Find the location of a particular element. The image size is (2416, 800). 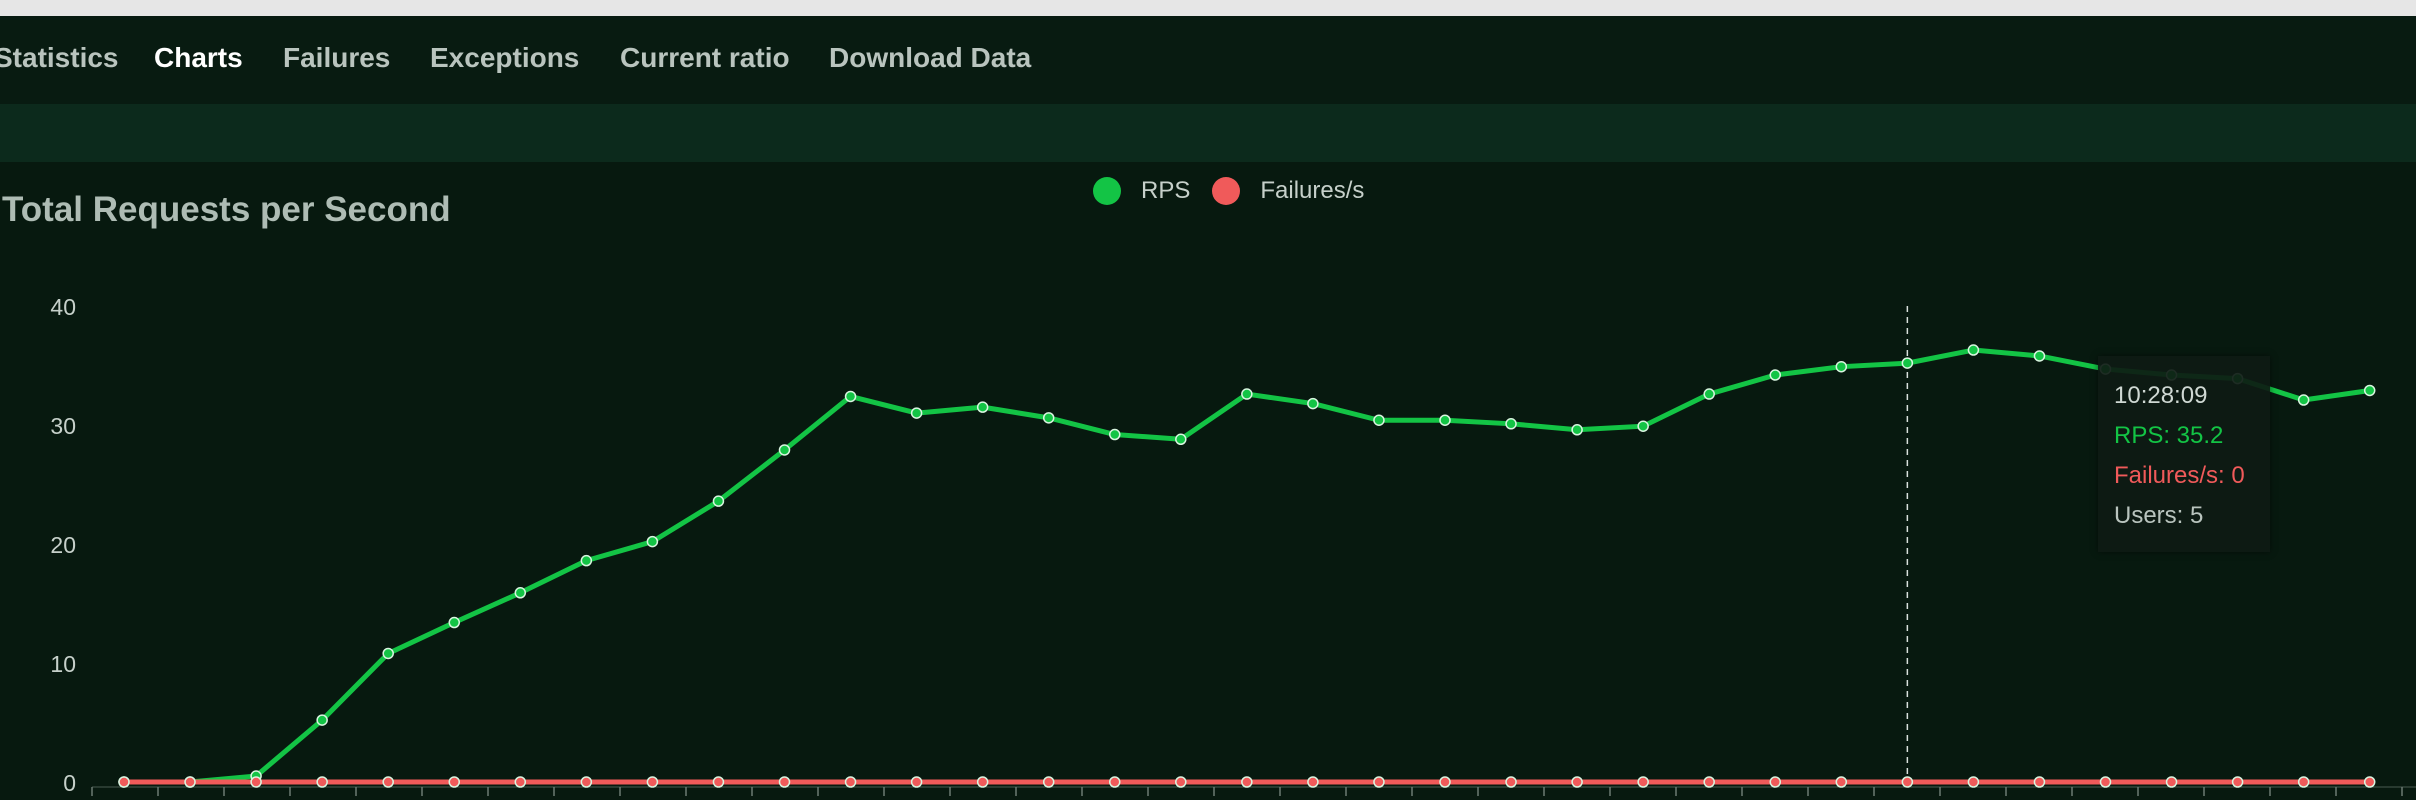

tooltip-rps: RPS: 35.2 is located at coordinates (2169, 435).